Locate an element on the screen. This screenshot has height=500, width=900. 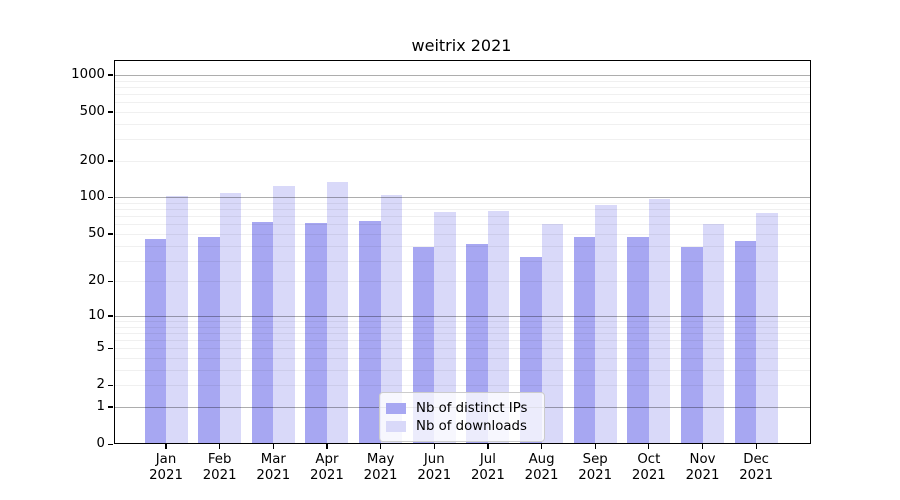
x-tick-label-oct: Oct 2021 is located at coordinates (649, 467).